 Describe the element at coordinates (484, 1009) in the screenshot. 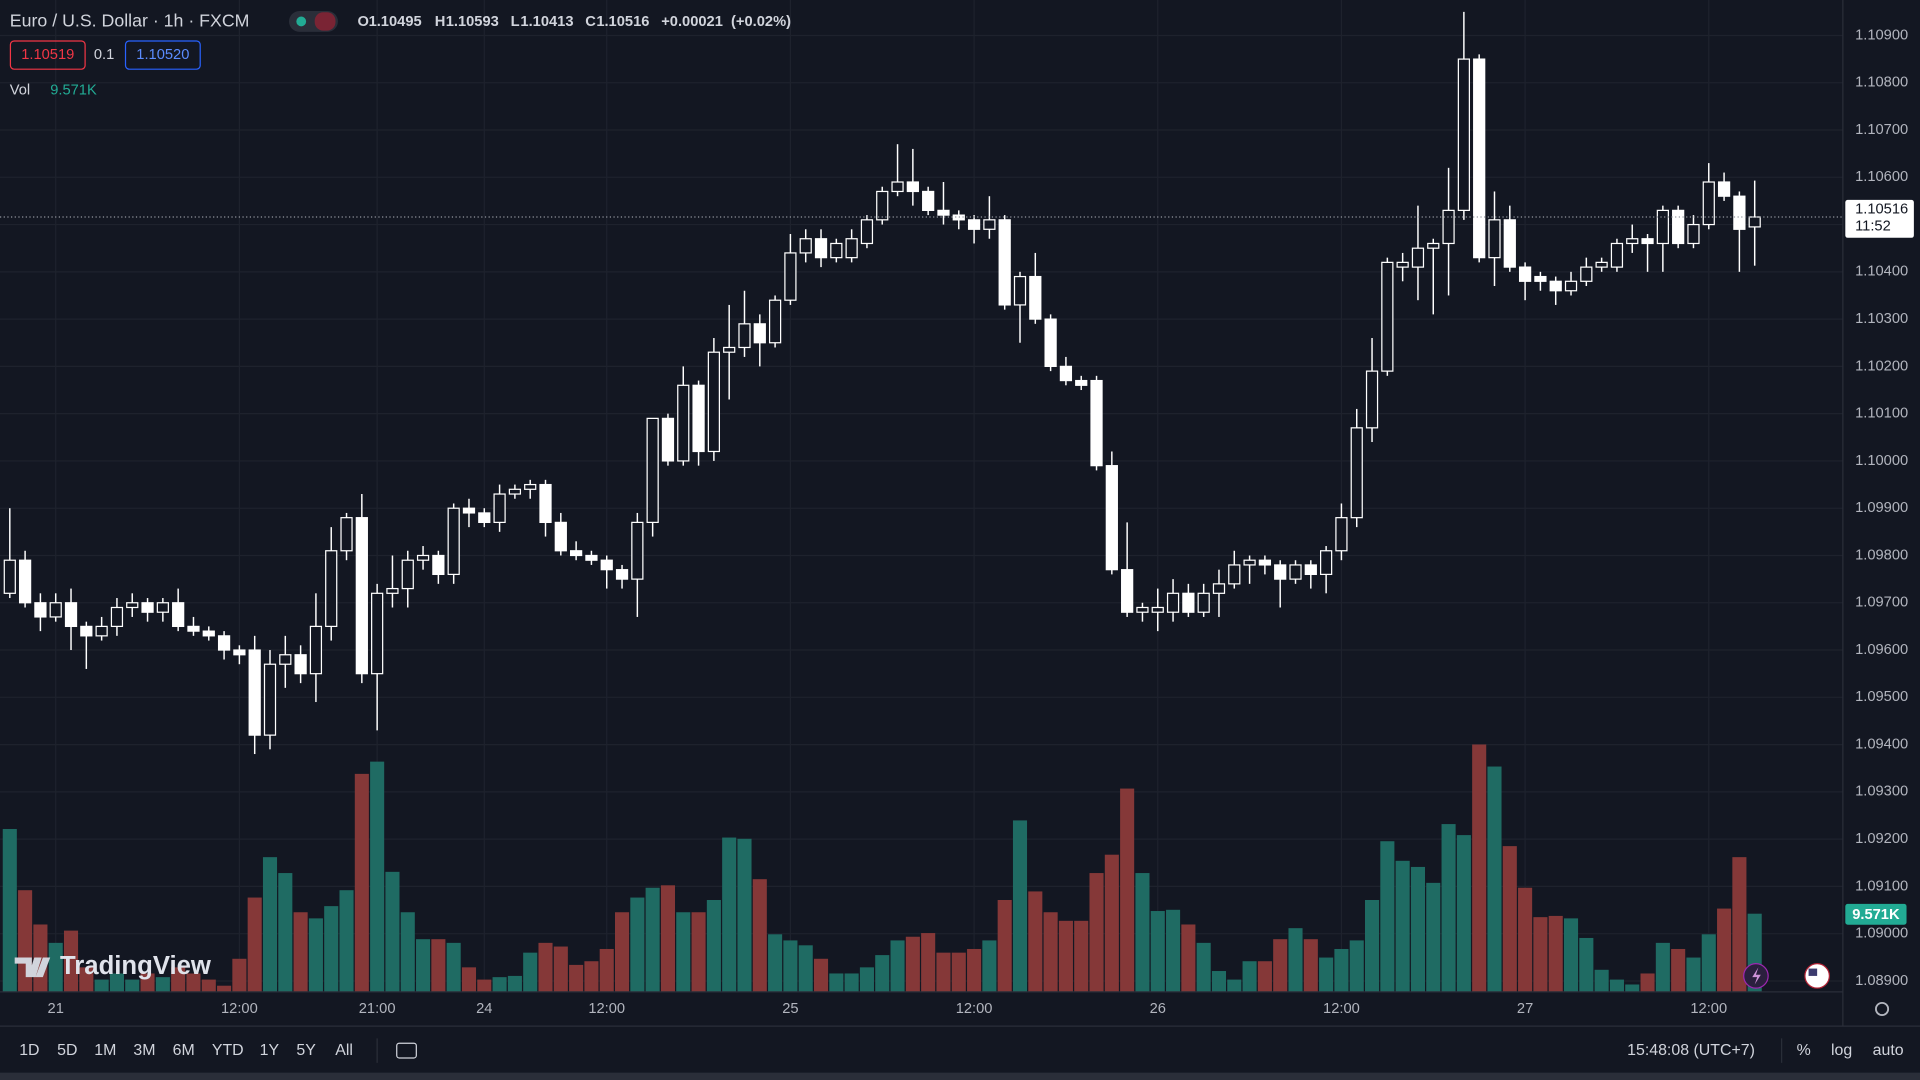

I see `x-tick-label: 24` at that location.